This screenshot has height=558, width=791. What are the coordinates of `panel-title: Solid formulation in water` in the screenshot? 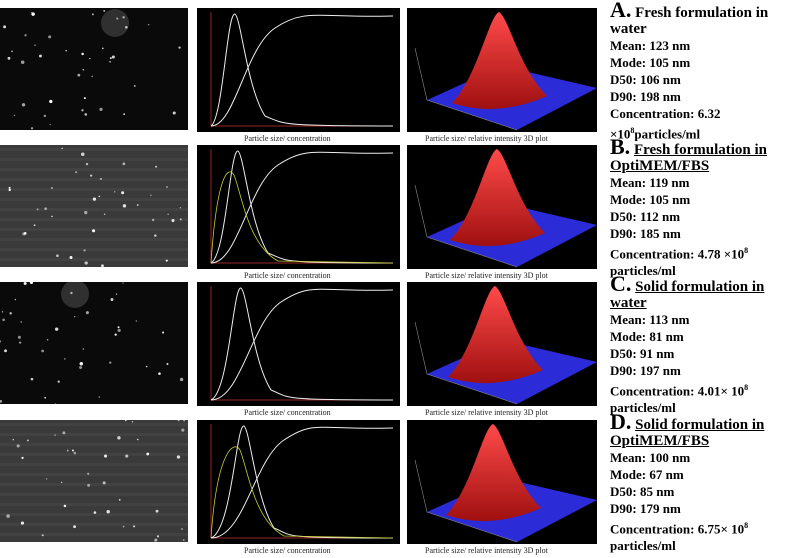 It's located at (687, 295).